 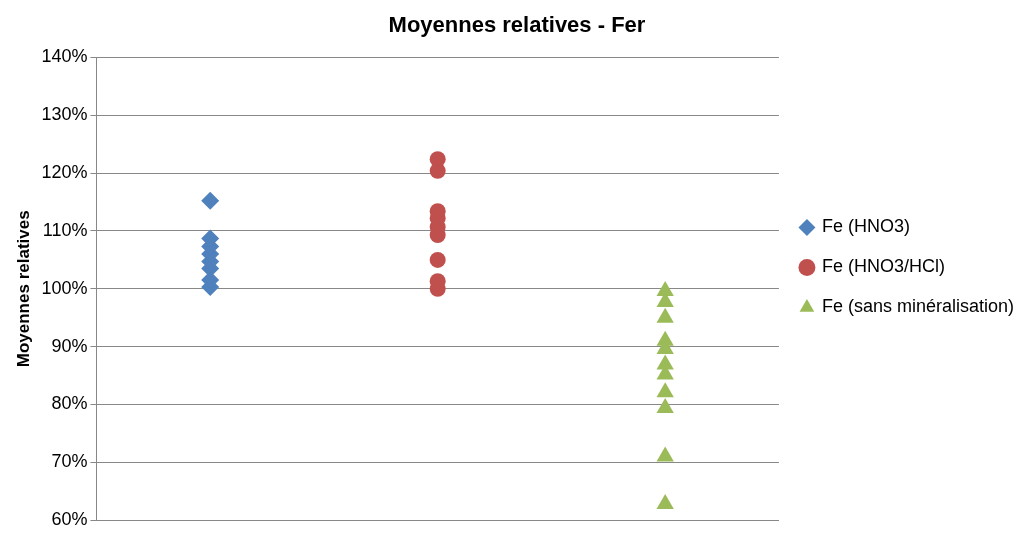 I want to click on legend-label: Fe (sans minéralisation), so click(x=918, y=306).